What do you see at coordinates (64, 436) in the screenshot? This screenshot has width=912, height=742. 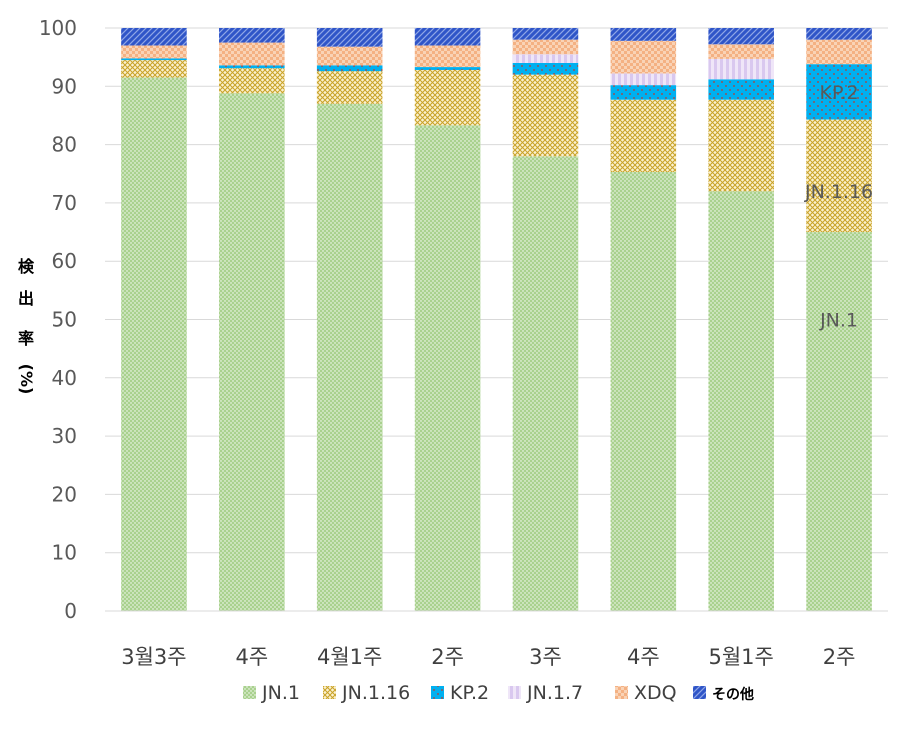 I see `y-tick-label: 30` at bounding box center [64, 436].